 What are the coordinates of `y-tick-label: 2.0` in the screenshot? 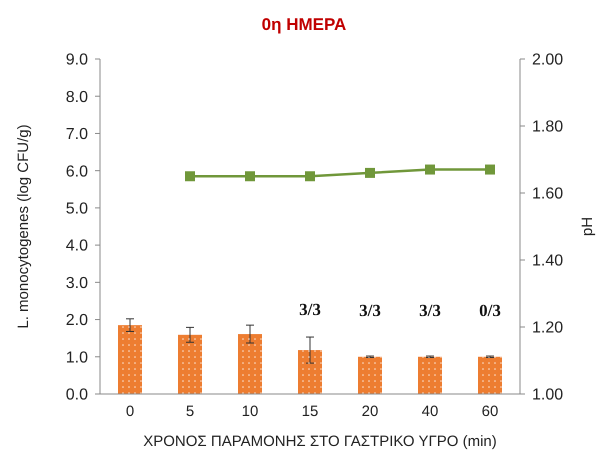 It's located at (77, 321).